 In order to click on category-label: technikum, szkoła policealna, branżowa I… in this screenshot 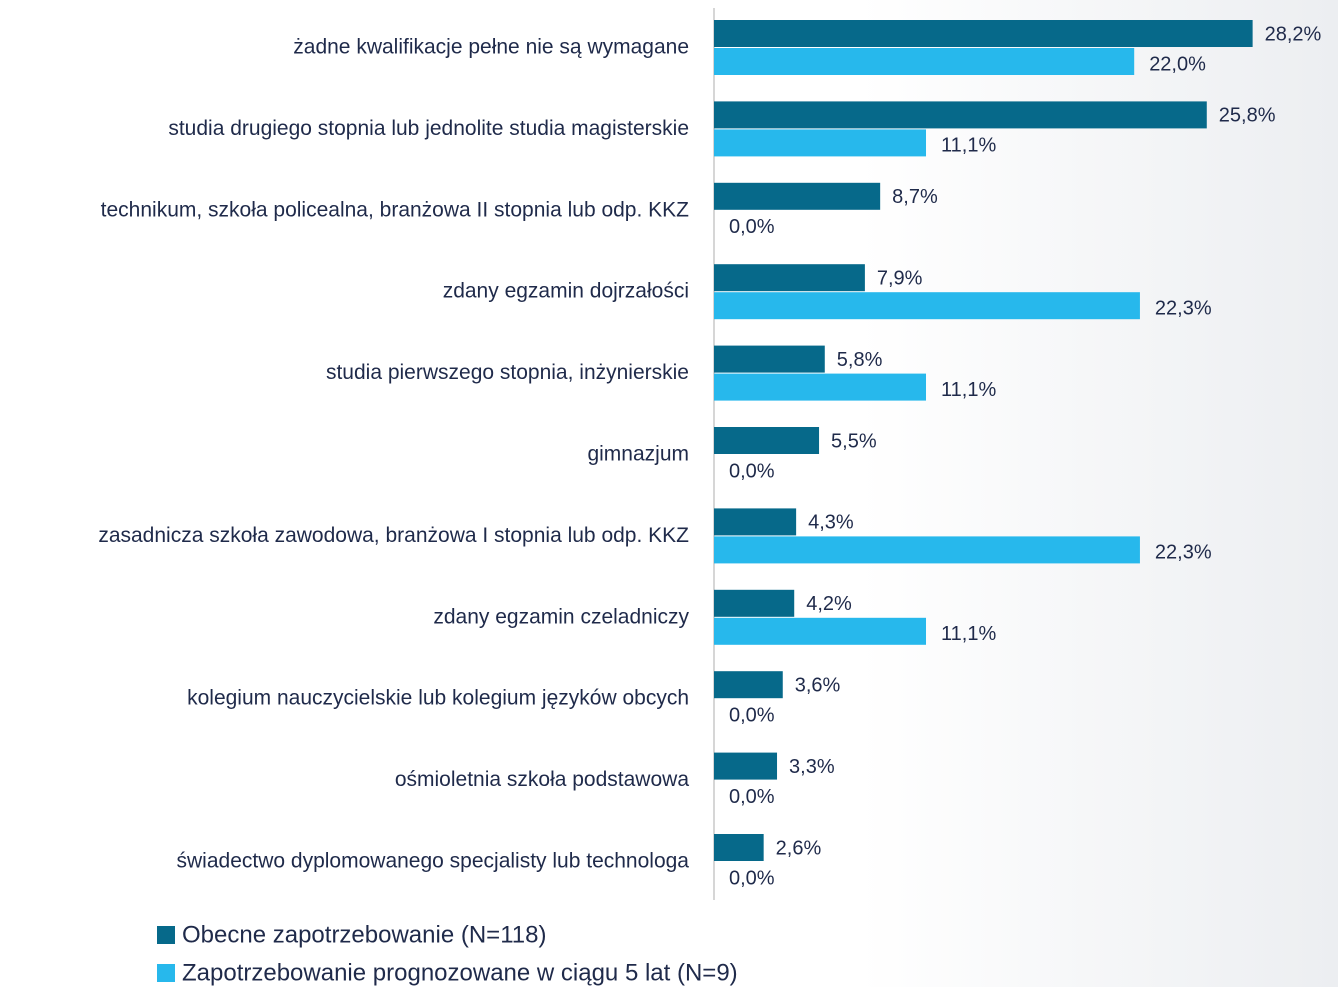, I will do `click(395, 209)`.